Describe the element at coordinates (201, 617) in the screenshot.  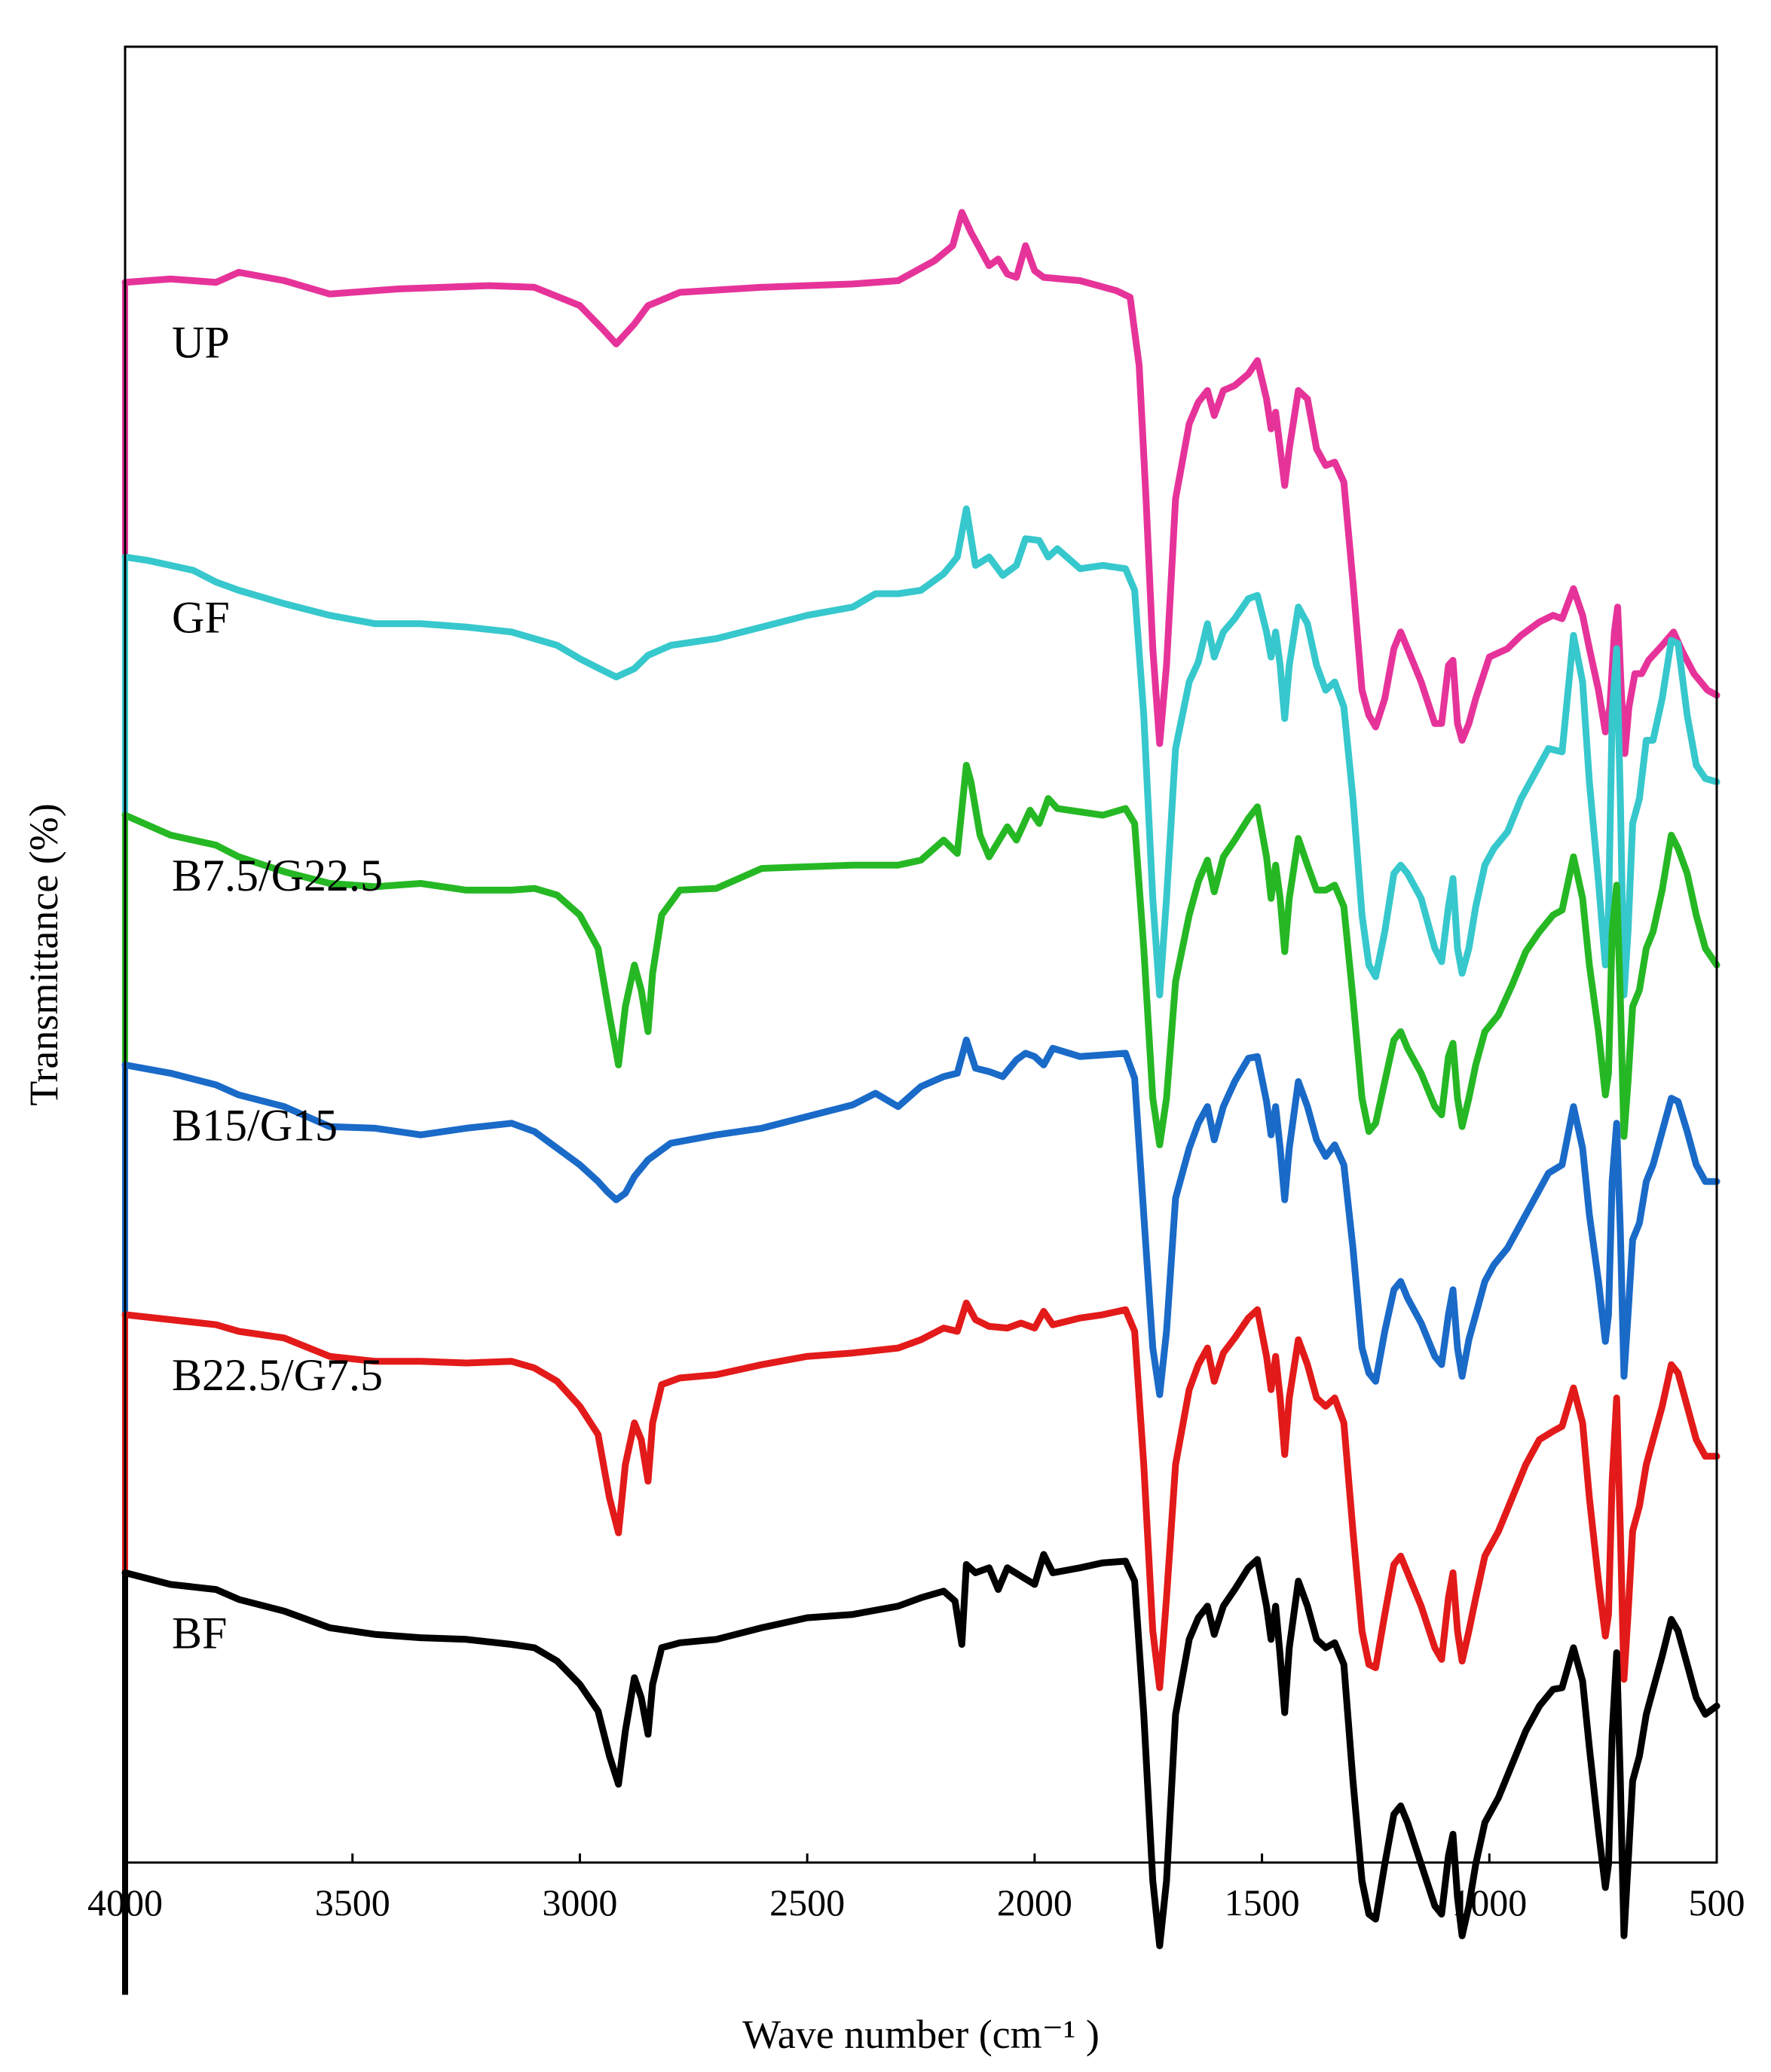
I see `series-label-gf: GF` at that location.